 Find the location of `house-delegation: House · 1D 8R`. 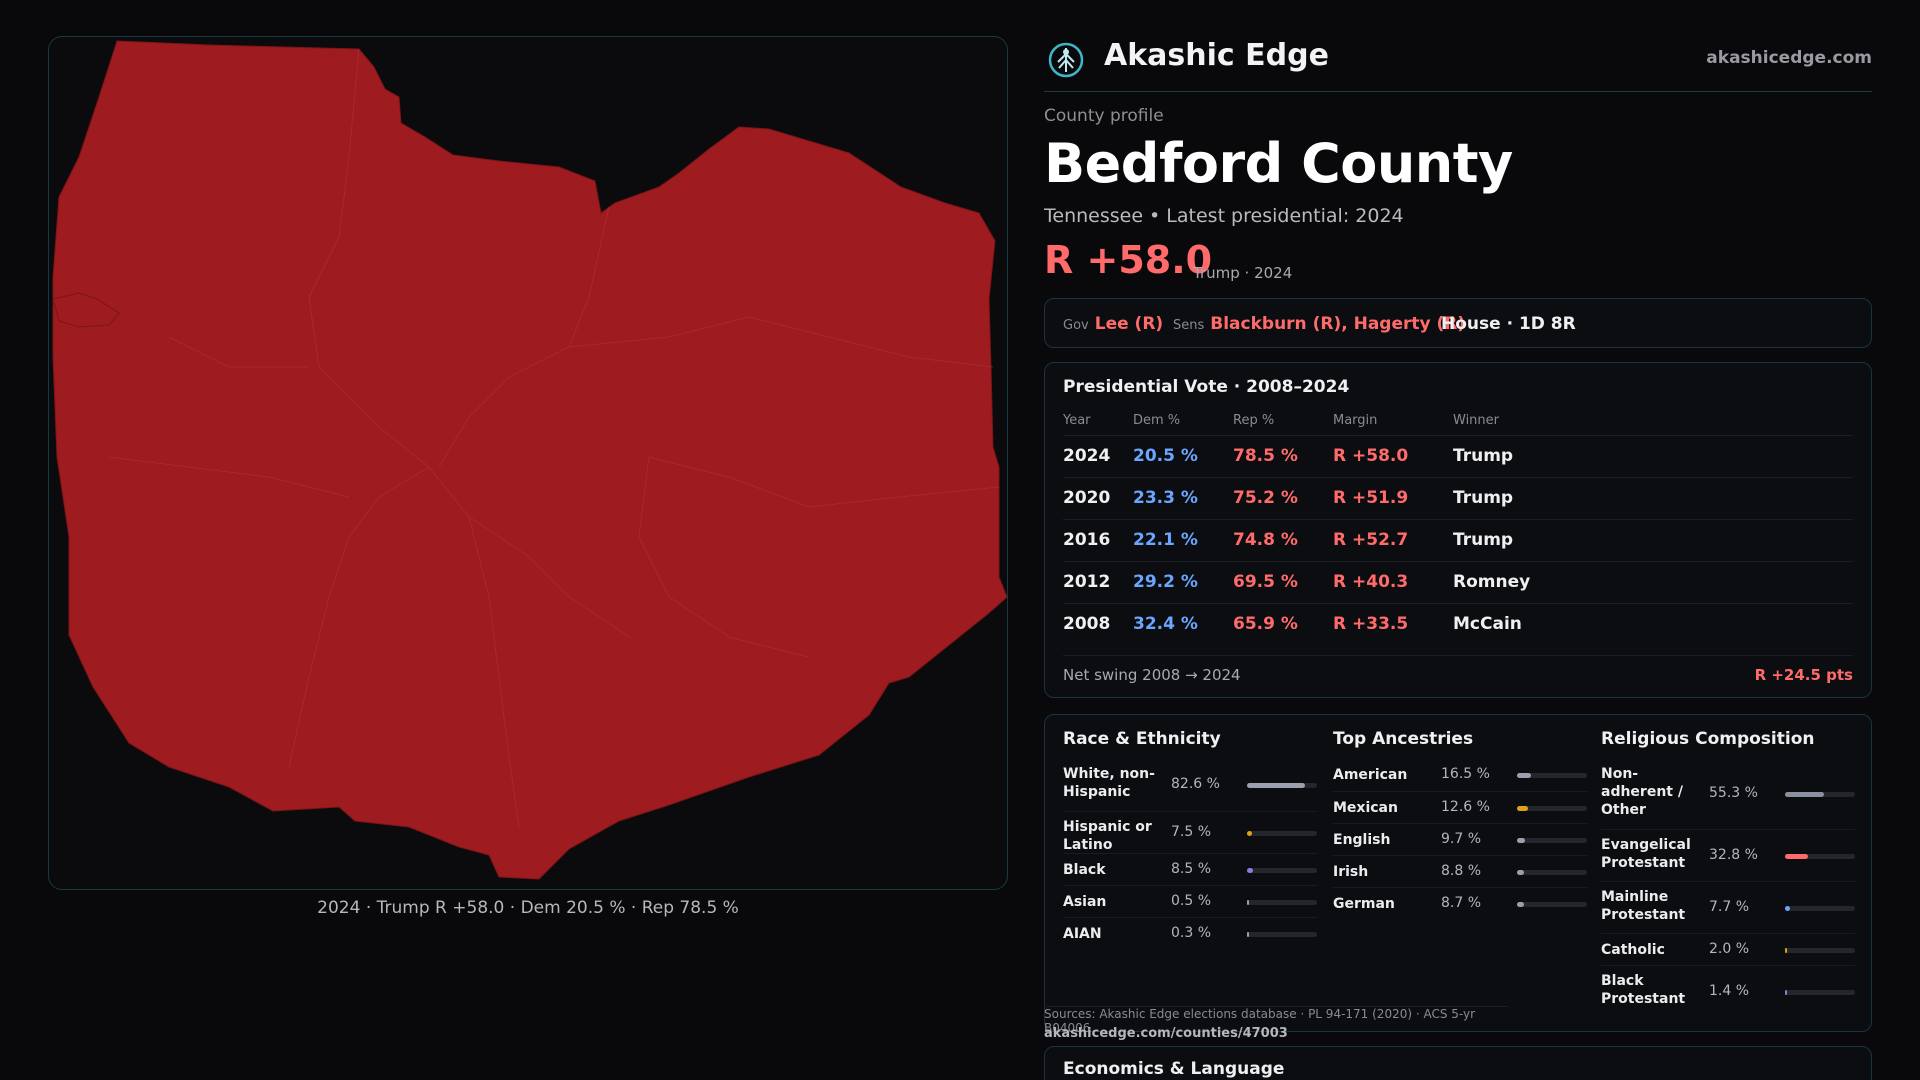

house-delegation: House · 1D 8R is located at coordinates (1508, 324).